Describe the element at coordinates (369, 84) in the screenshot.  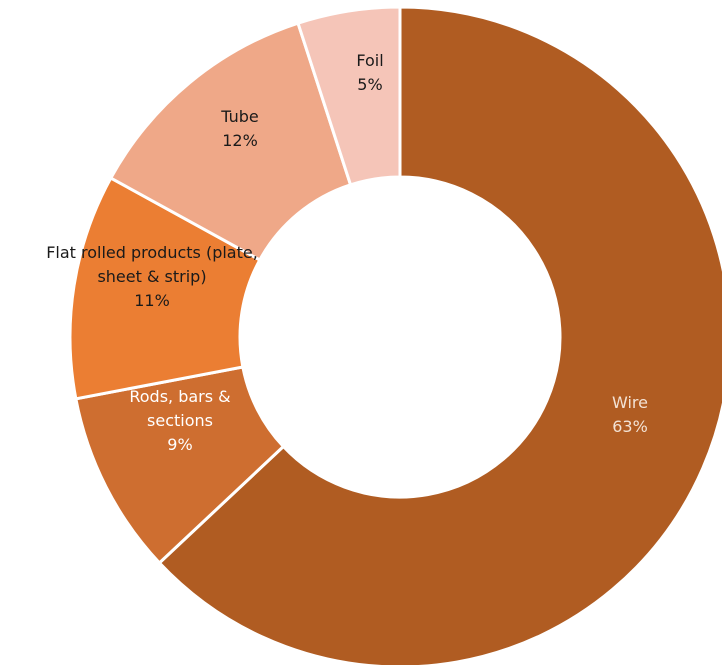
I see `slice-value-label: 5%` at that location.